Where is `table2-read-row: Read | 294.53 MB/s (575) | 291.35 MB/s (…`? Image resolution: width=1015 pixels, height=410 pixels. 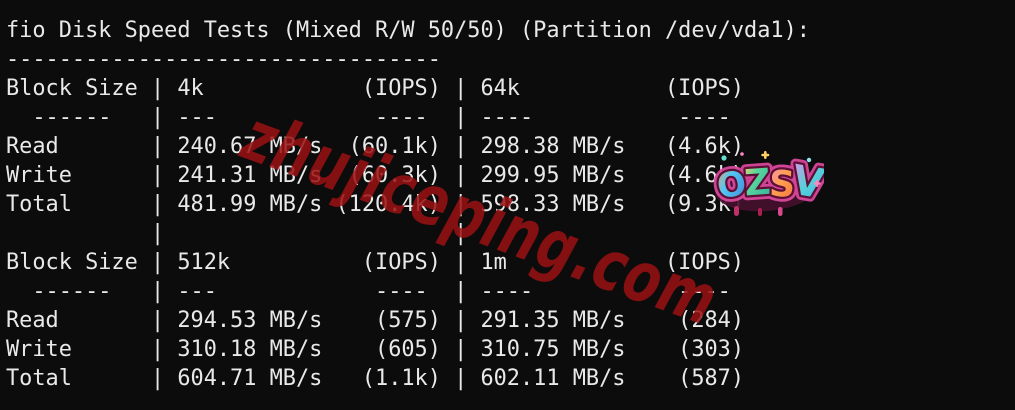 table2-read-row: Read | 294.53 MB/s (575) | 291.35 MB/s (… is located at coordinates (375, 320).